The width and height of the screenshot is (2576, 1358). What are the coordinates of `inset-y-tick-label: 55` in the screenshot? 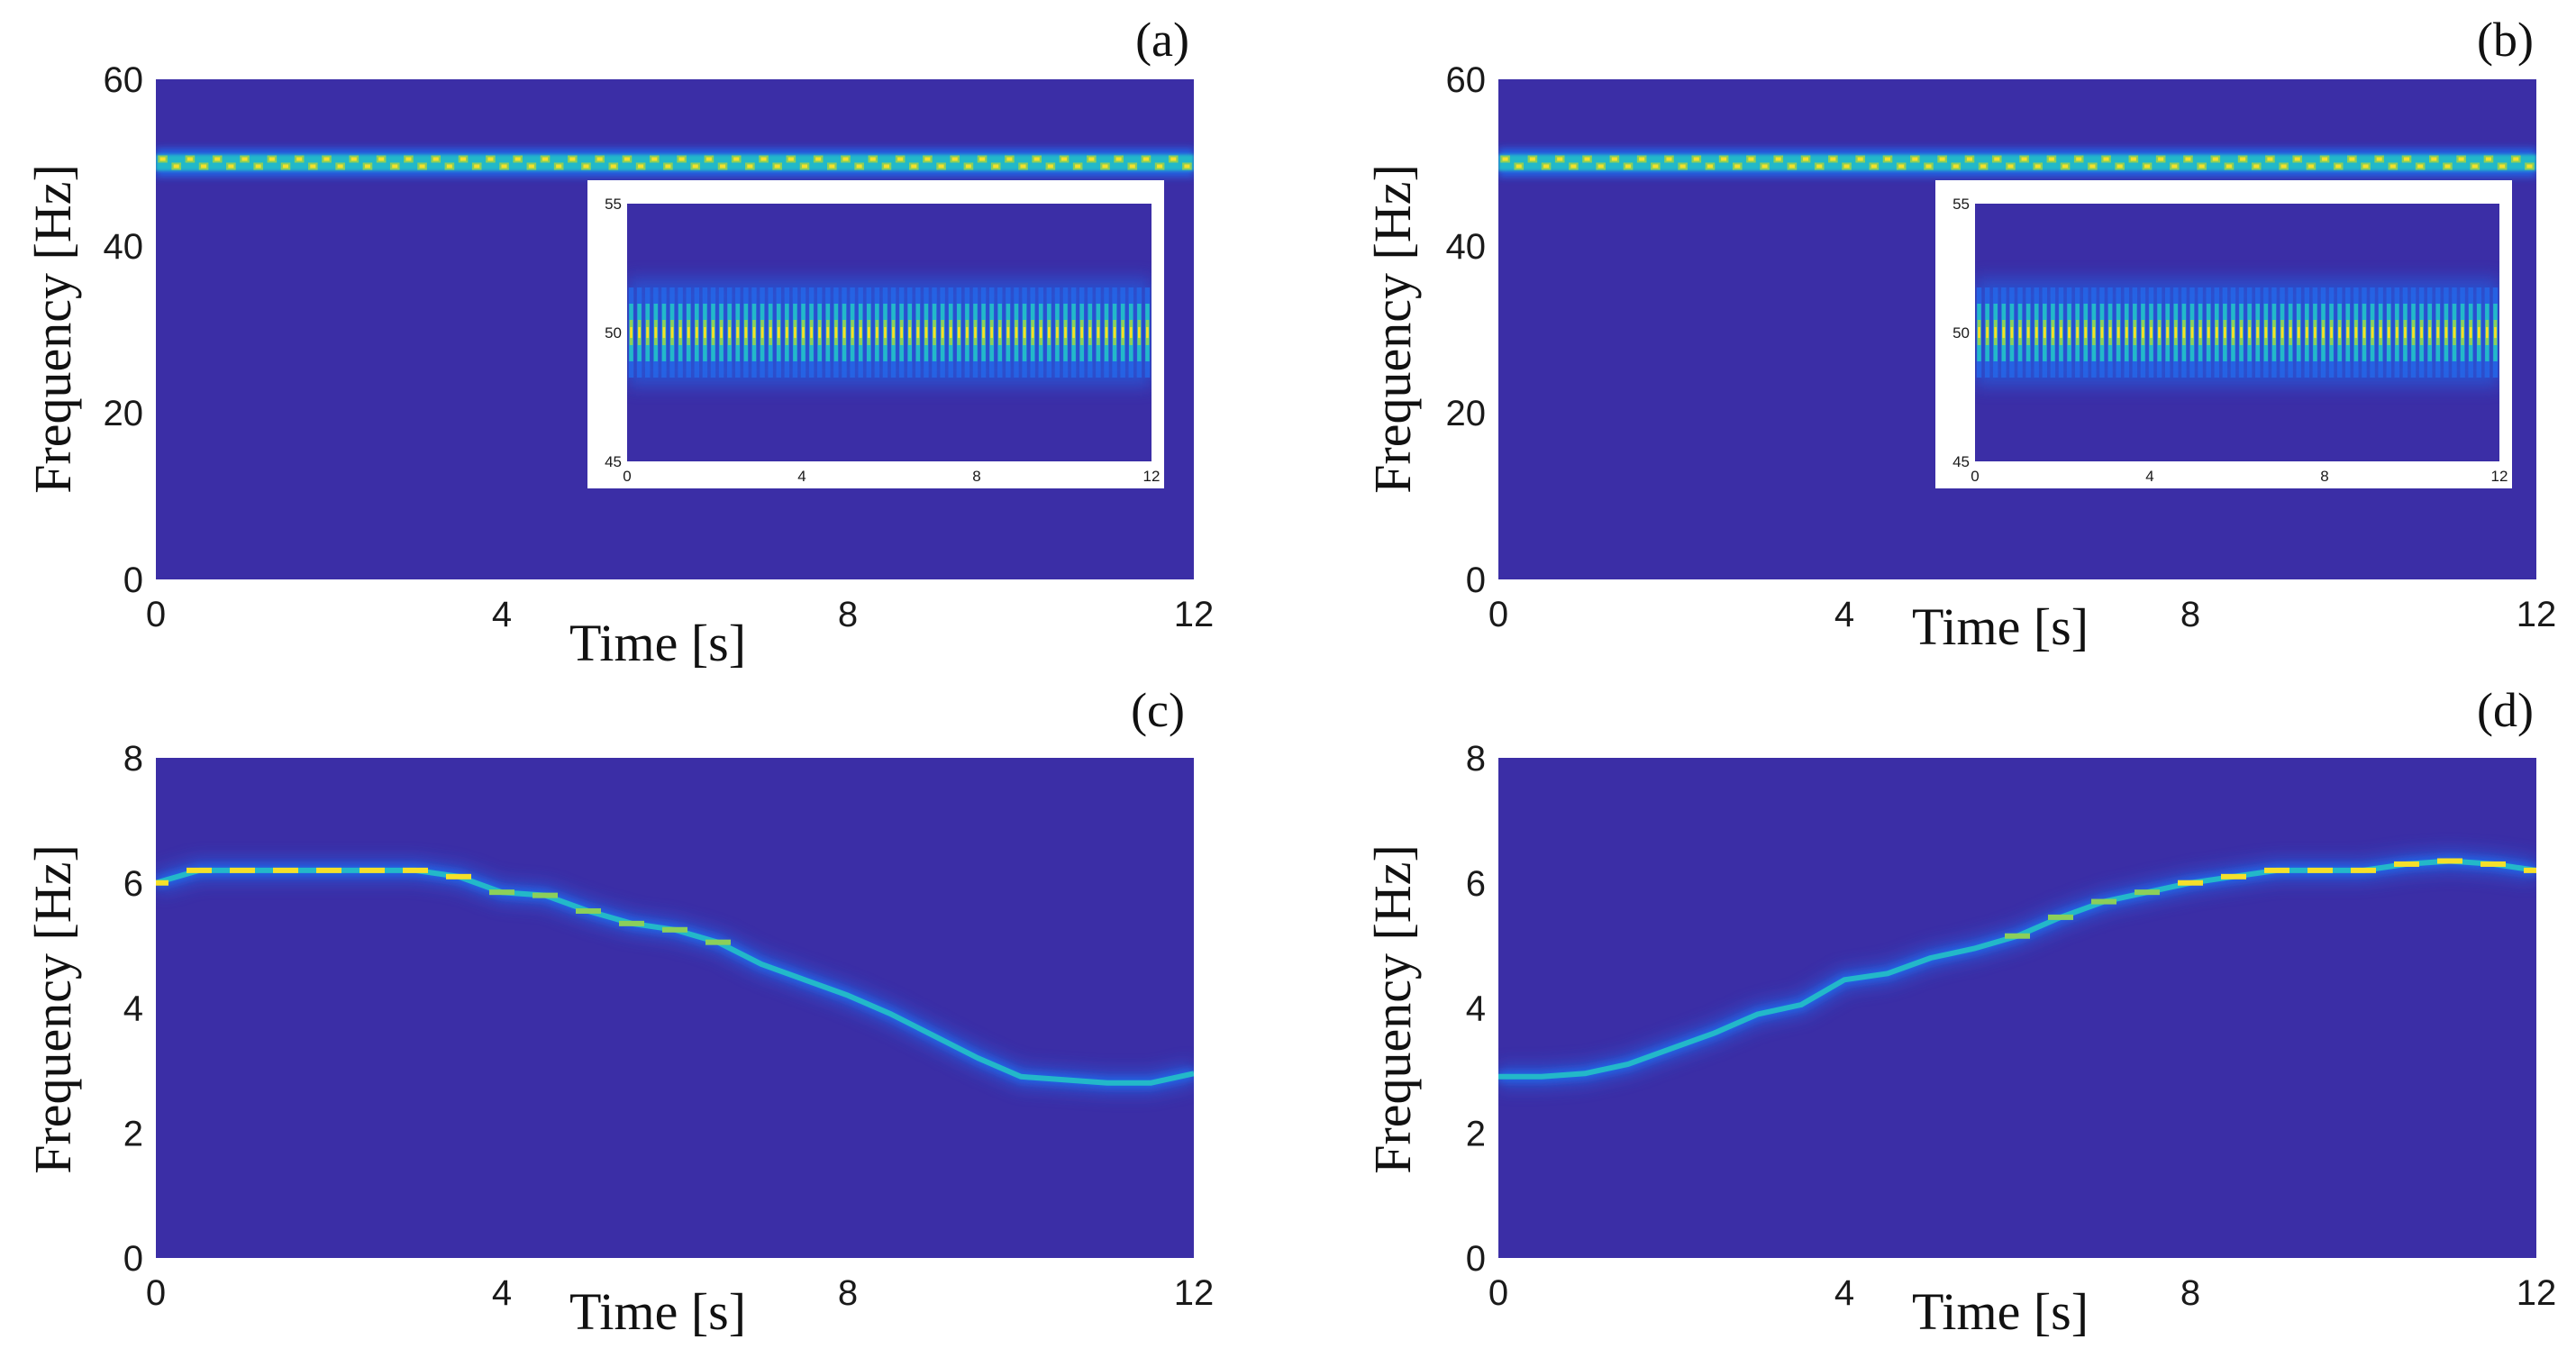 It's located at (1961, 205).